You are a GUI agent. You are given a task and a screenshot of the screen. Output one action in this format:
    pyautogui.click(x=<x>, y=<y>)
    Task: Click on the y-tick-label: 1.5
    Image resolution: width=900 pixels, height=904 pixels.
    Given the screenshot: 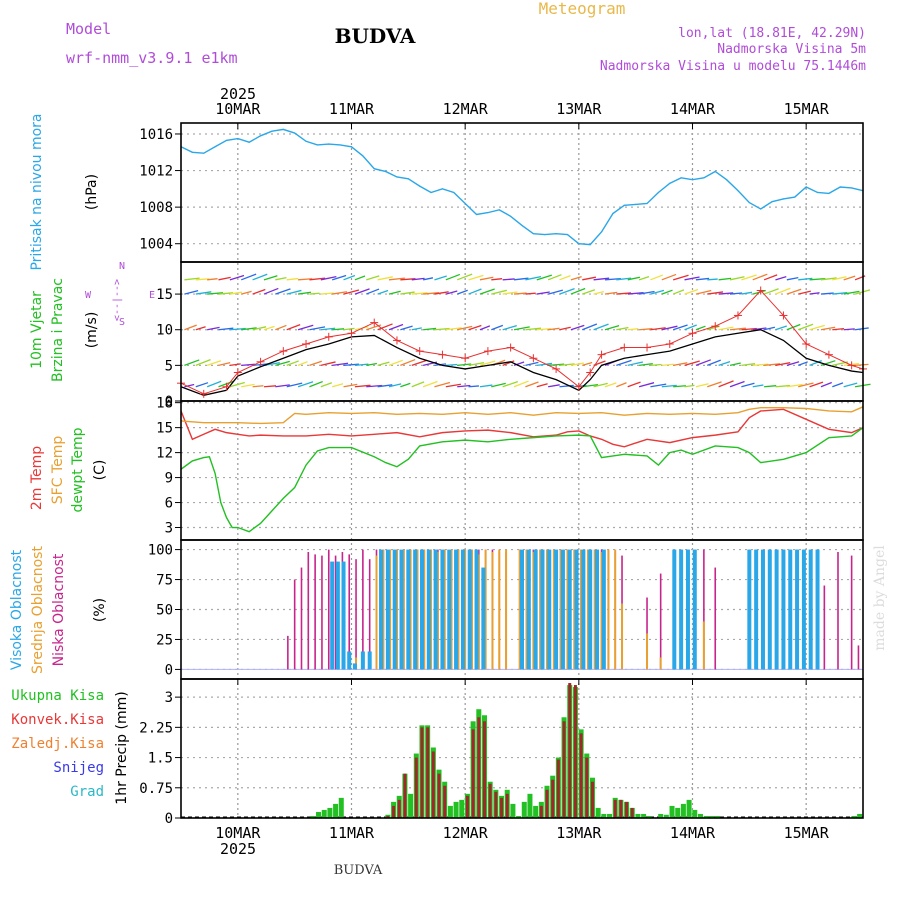 What is the action you would take?
    pyautogui.click(x=160, y=759)
    